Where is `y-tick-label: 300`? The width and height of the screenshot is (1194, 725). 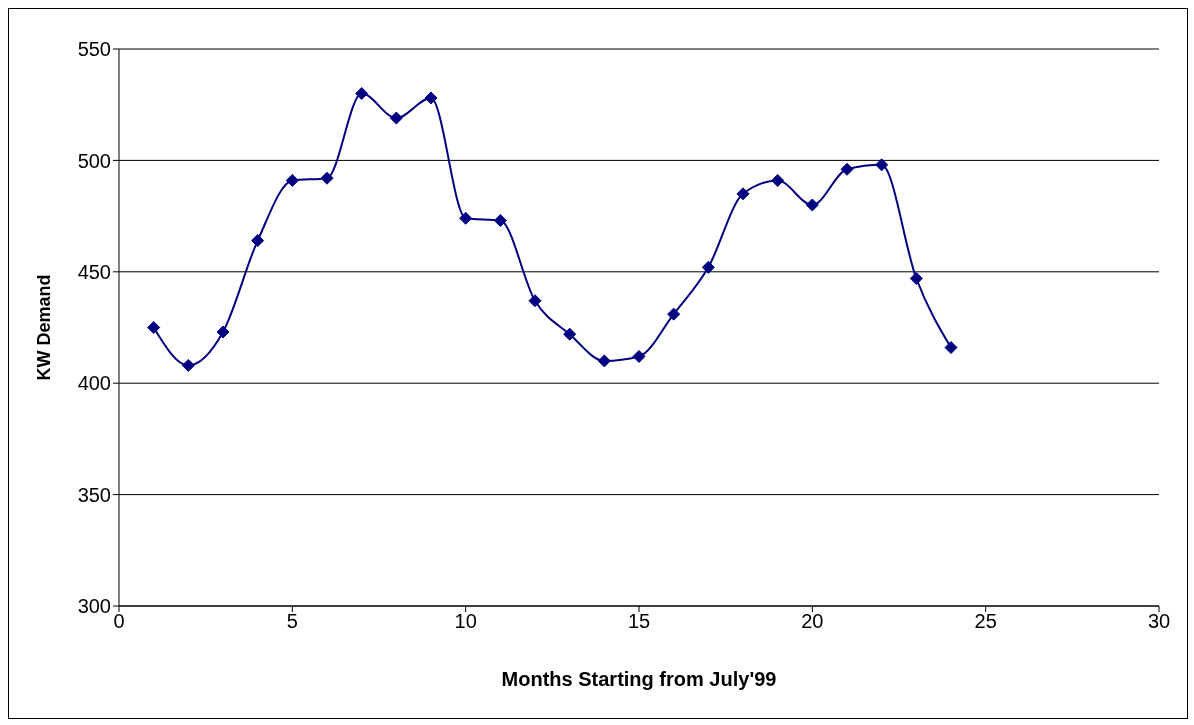
y-tick-label: 300 is located at coordinates (94, 606).